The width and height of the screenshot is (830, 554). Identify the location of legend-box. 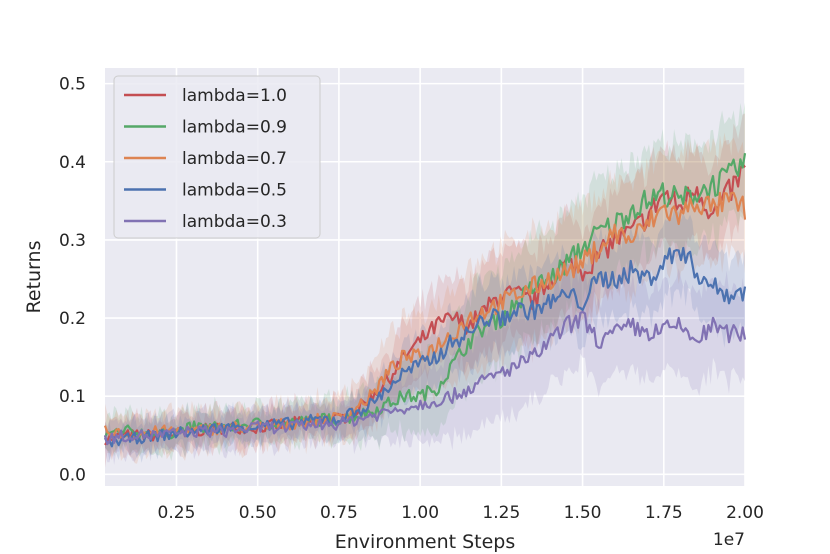
(217, 157).